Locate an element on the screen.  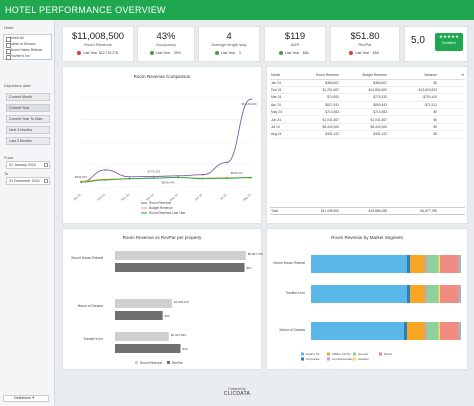
legend-label: Direct is located at coordinates (388, 354).